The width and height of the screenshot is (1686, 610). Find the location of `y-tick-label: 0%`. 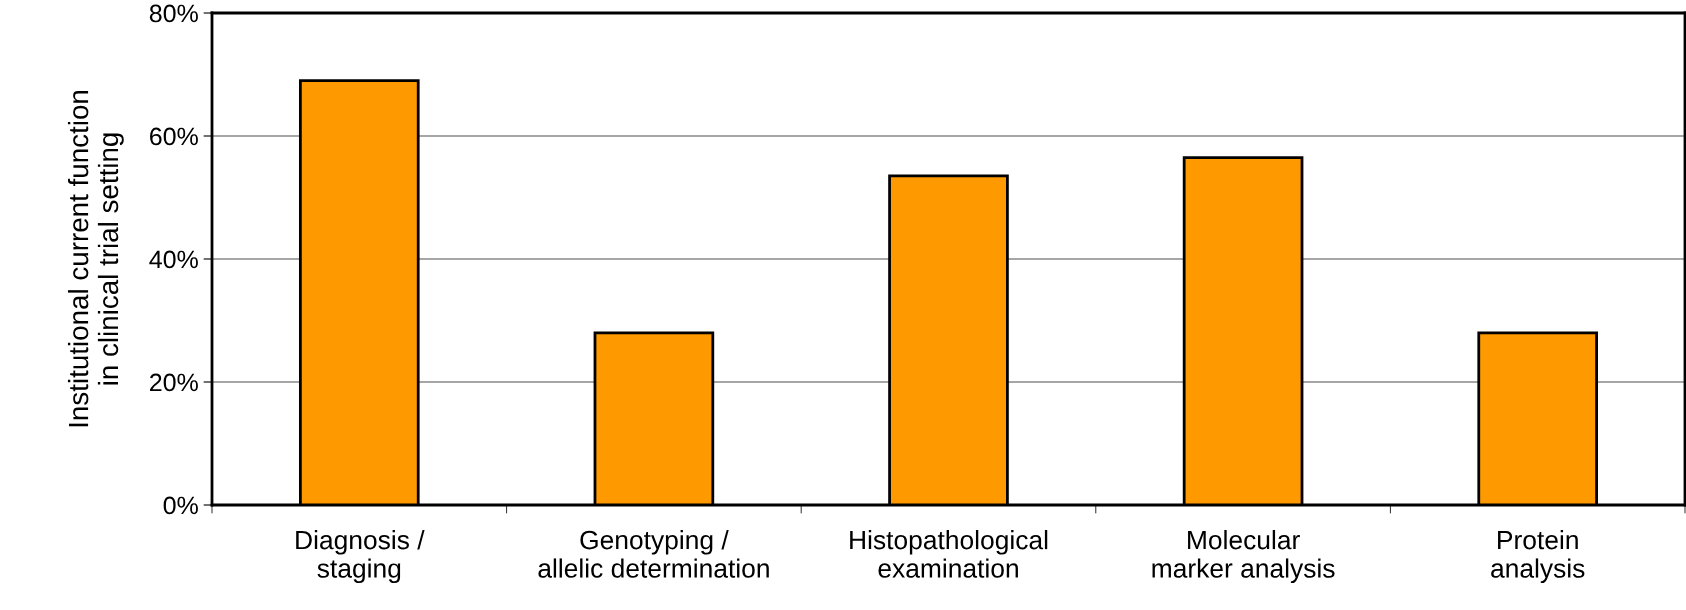

y-tick-label: 0% is located at coordinates (180, 505).